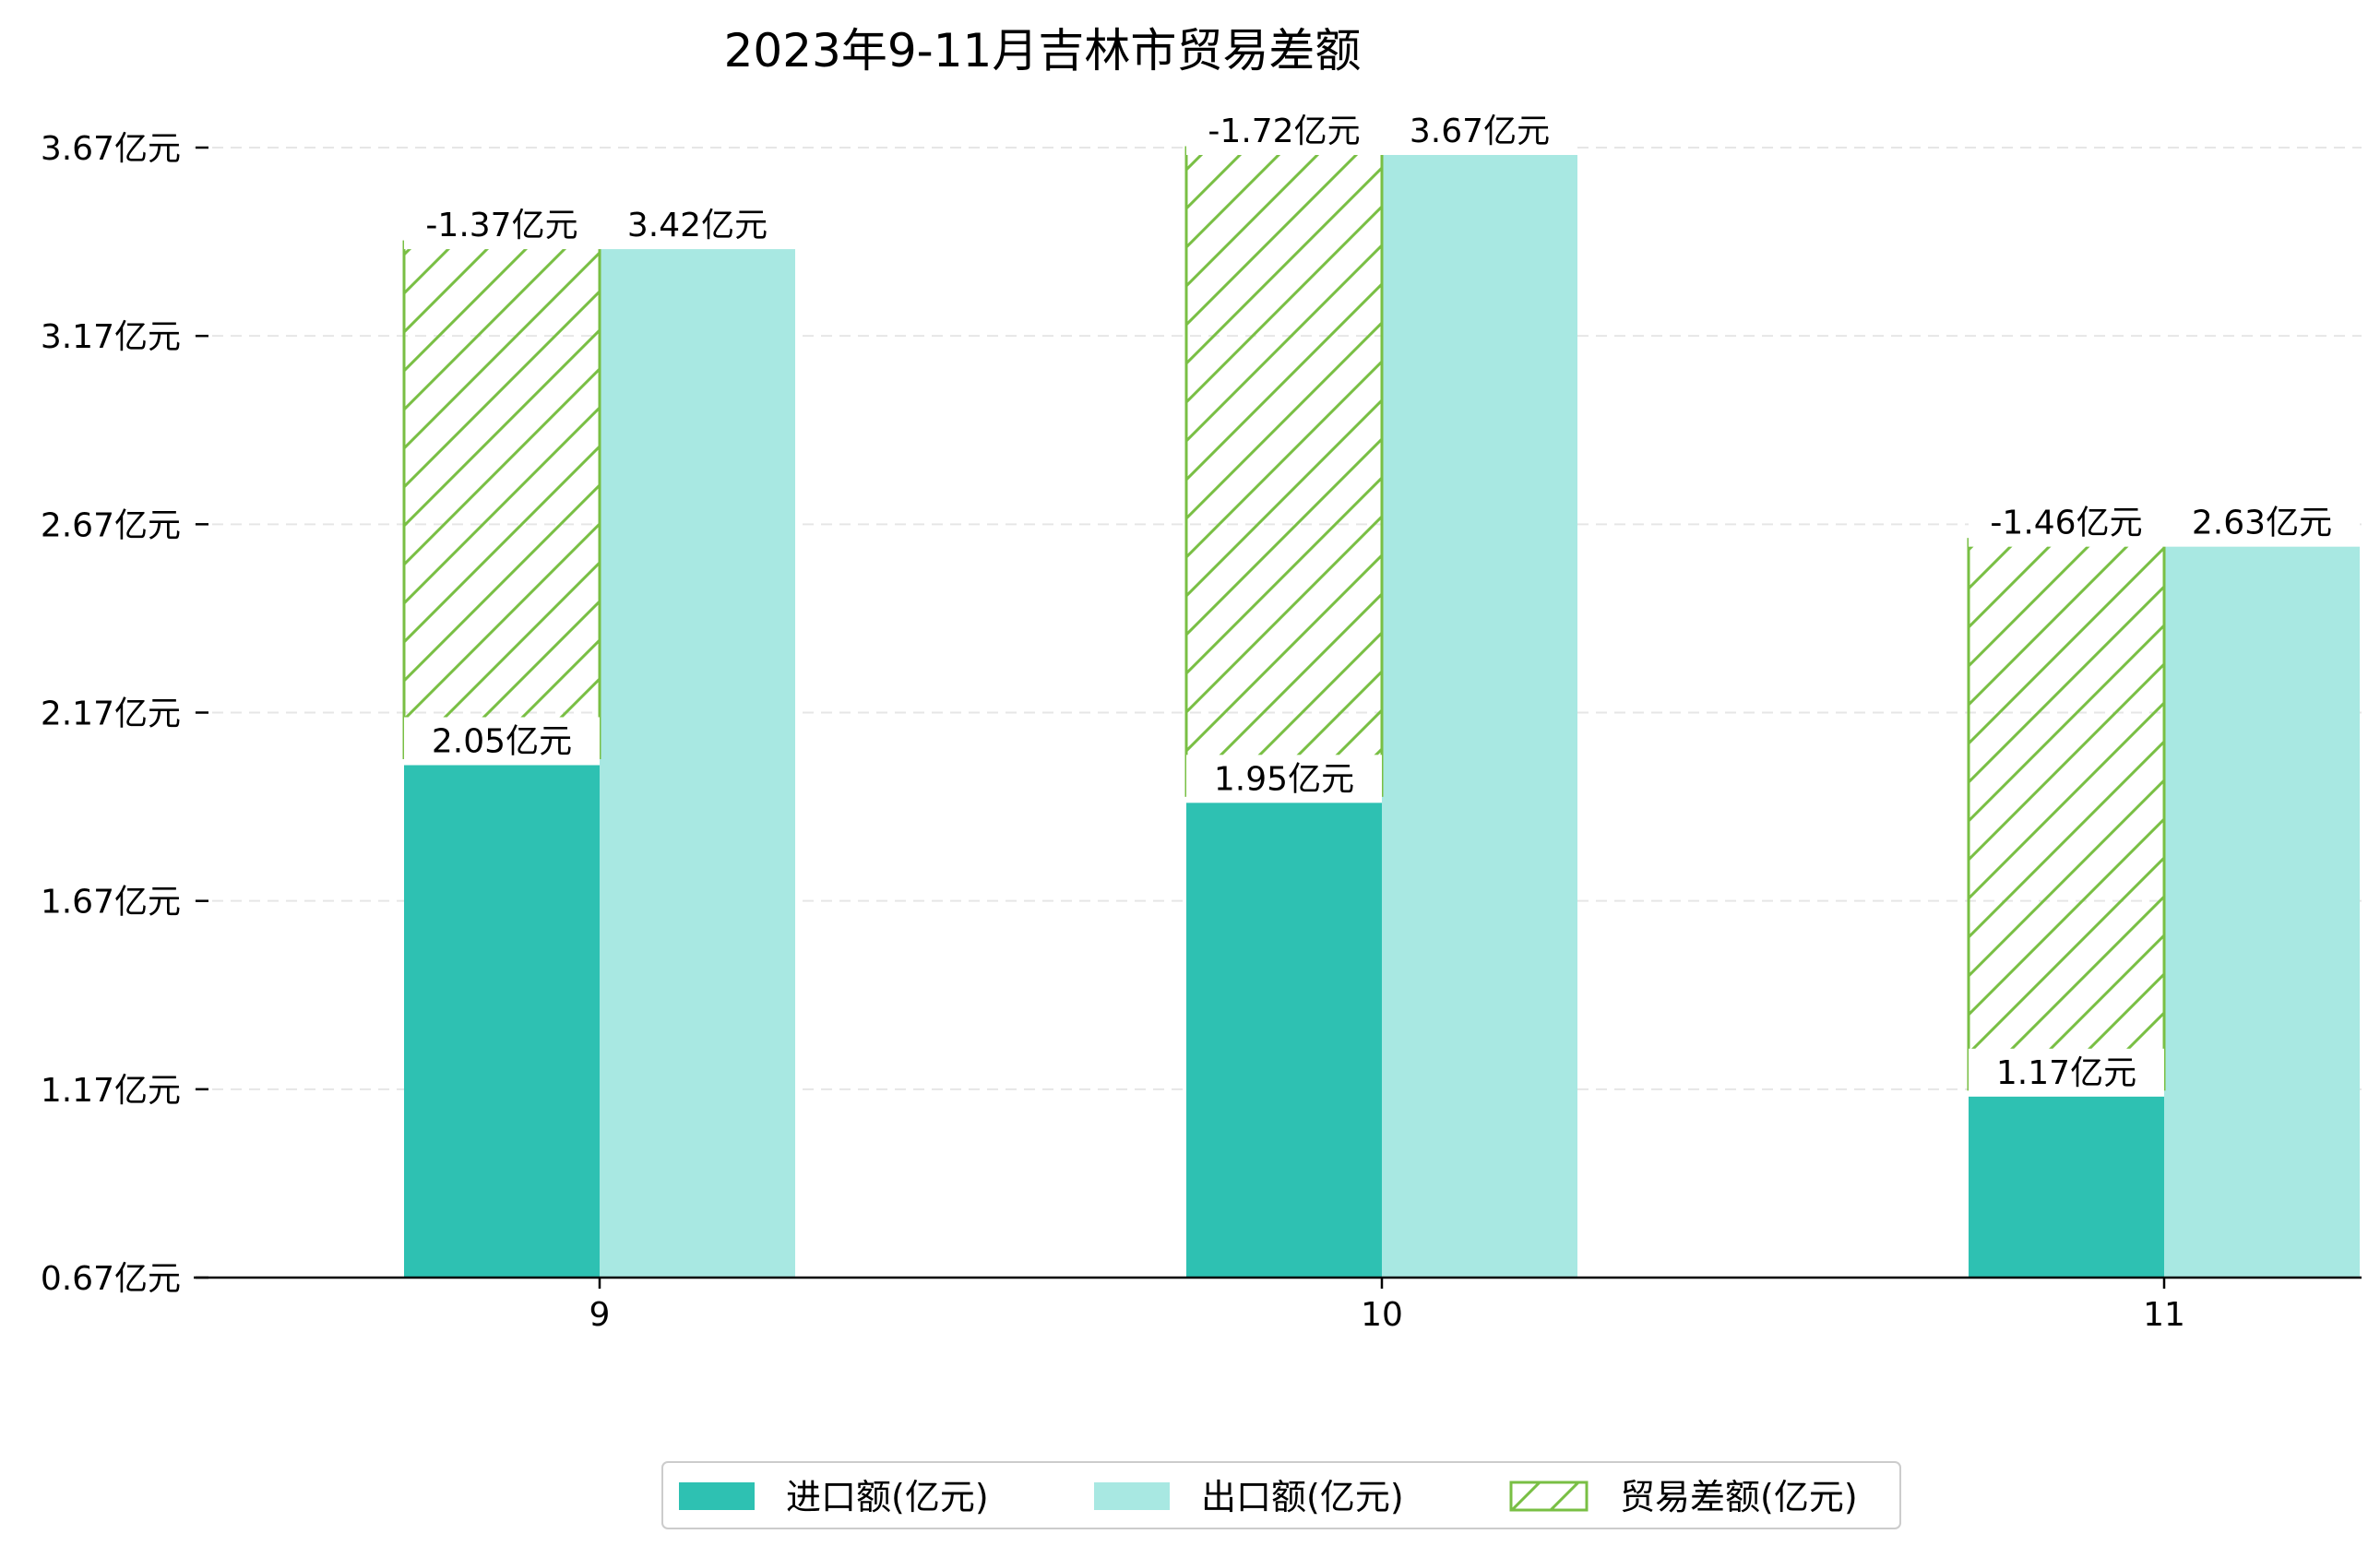  What do you see at coordinates (1132, 1496) in the screenshot?
I see `legend-swatch-export` at bounding box center [1132, 1496].